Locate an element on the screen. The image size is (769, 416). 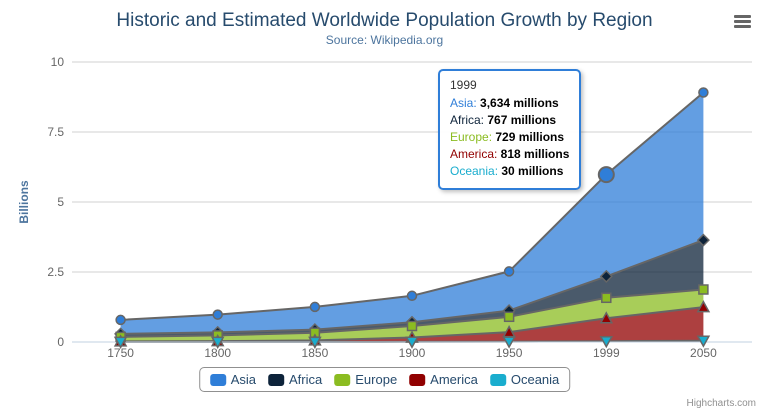
y-axis-label-2.5: 2.5 is located at coordinates (55, 272).